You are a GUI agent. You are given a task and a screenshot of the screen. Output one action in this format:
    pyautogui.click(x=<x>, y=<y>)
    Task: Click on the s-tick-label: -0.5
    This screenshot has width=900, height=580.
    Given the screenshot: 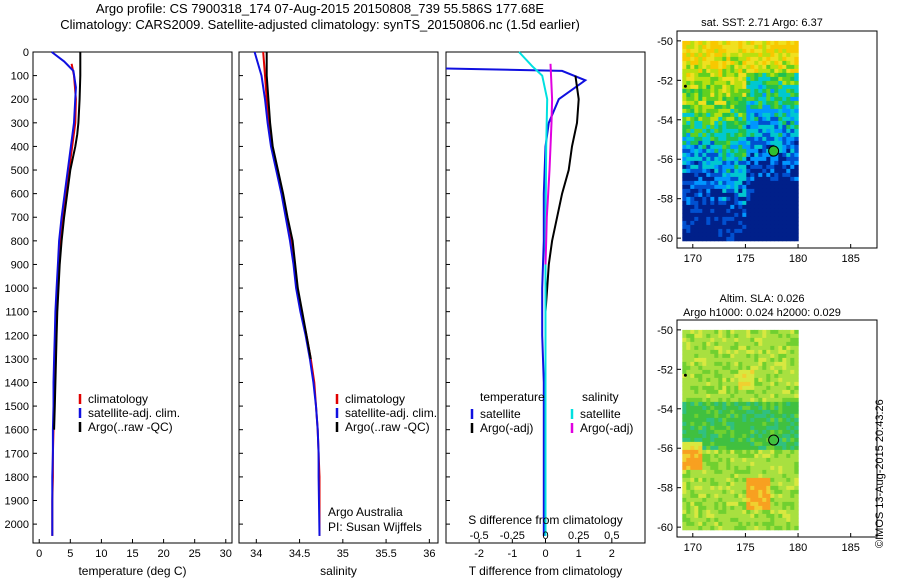 What is the action you would take?
    pyautogui.click(x=479, y=536)
    